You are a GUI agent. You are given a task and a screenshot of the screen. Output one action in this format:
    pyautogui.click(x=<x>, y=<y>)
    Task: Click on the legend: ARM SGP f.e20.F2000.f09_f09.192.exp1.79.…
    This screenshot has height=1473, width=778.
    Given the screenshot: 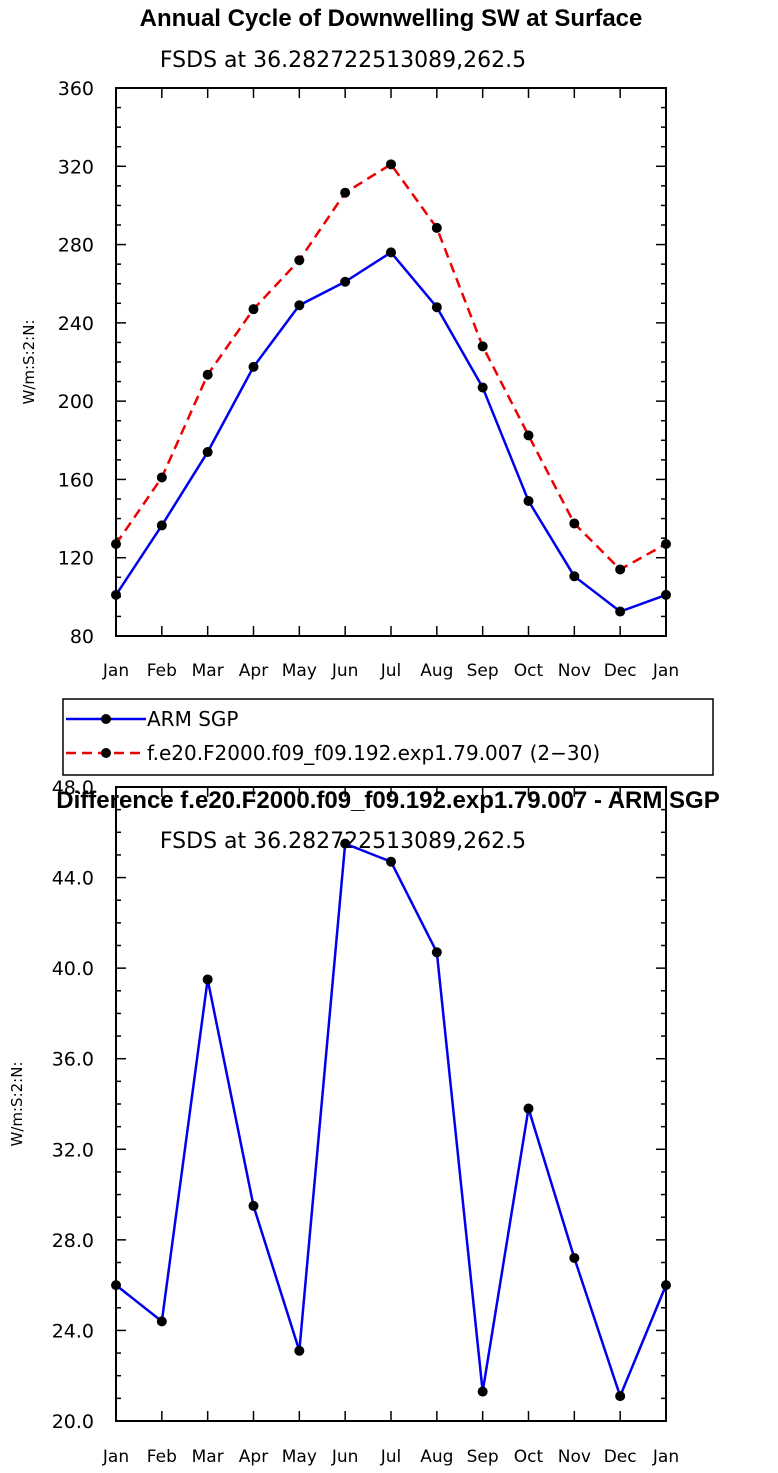 What is the action you would take?
    pyautogui.click(x=388, y=737)
    